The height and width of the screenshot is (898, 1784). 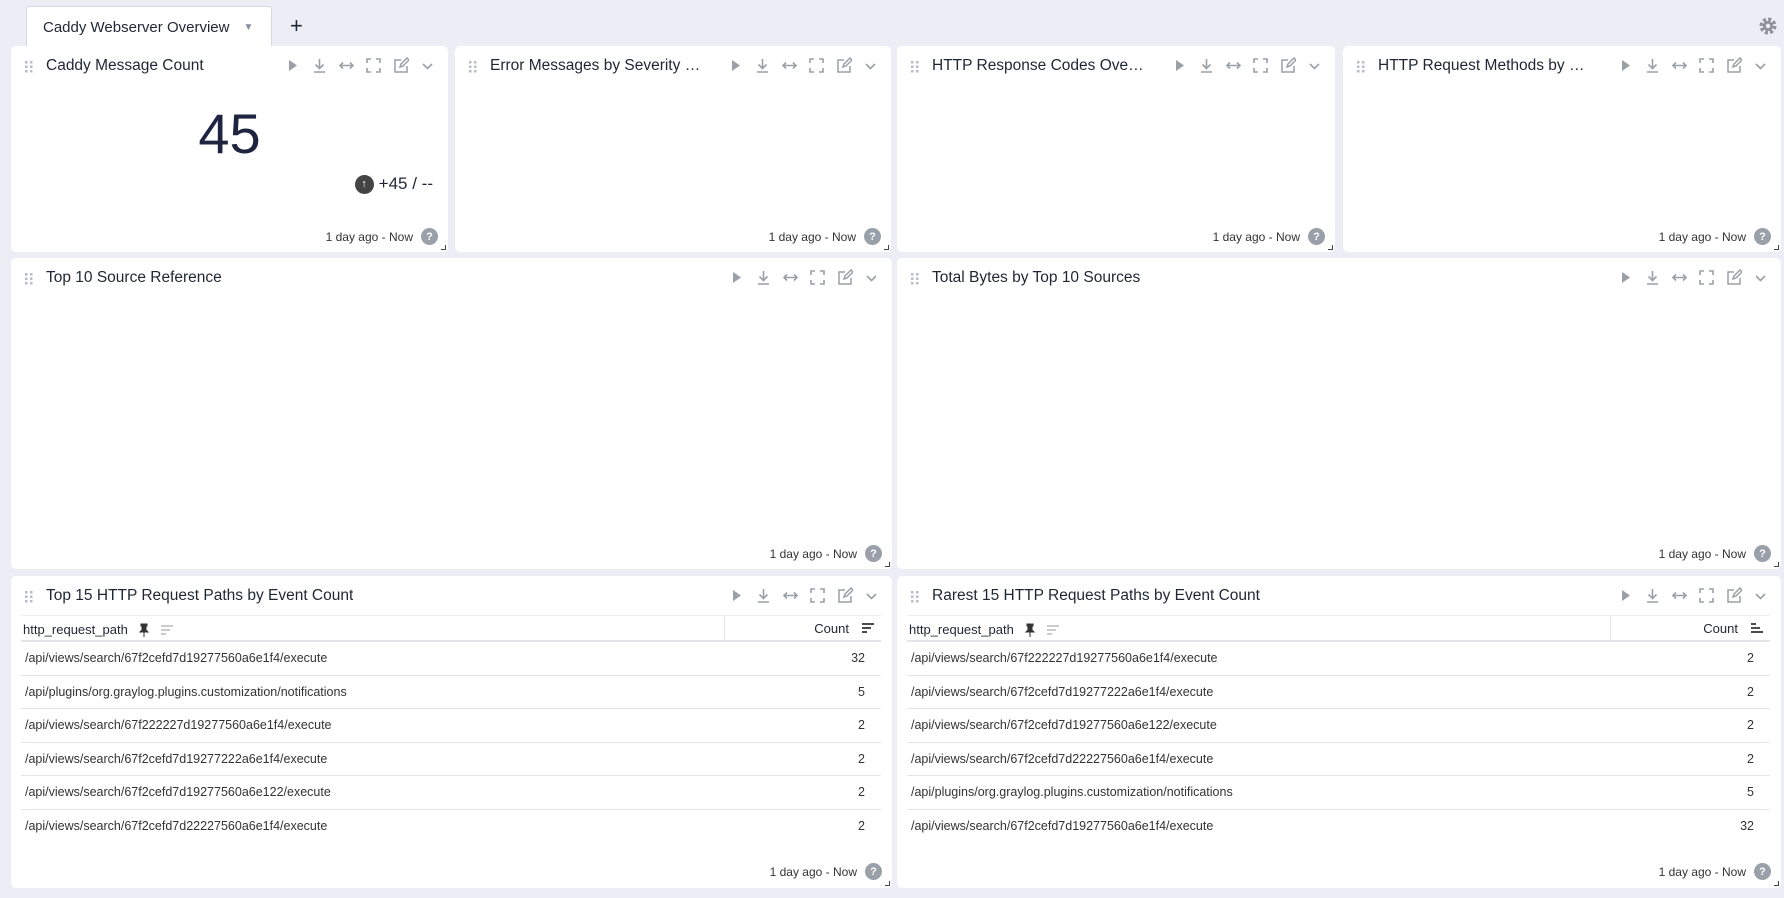 I want to click on count-cell: 5, so click(x=1750, y=792).